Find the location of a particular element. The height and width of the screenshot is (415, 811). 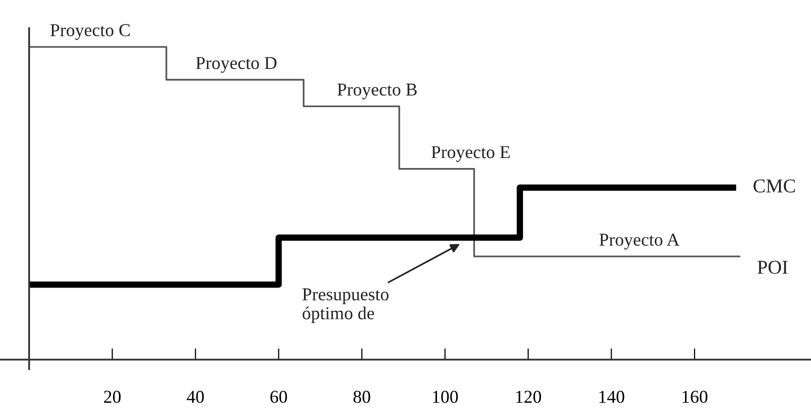

x-tick-label: 80 is located at coordinates (361, 396).